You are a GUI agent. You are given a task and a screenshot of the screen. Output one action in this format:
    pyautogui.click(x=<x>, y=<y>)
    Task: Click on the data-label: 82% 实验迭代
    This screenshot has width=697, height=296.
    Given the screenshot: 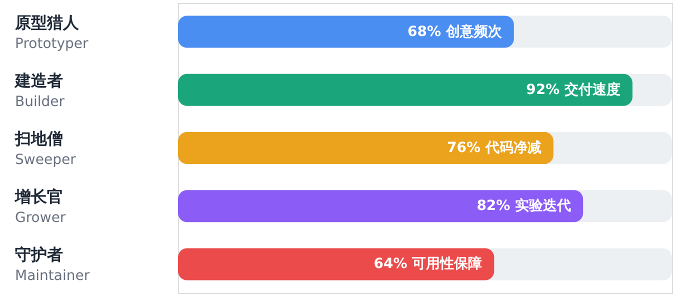 What is the action you would take?
    pyautogui.click(x=524, y=205)
    